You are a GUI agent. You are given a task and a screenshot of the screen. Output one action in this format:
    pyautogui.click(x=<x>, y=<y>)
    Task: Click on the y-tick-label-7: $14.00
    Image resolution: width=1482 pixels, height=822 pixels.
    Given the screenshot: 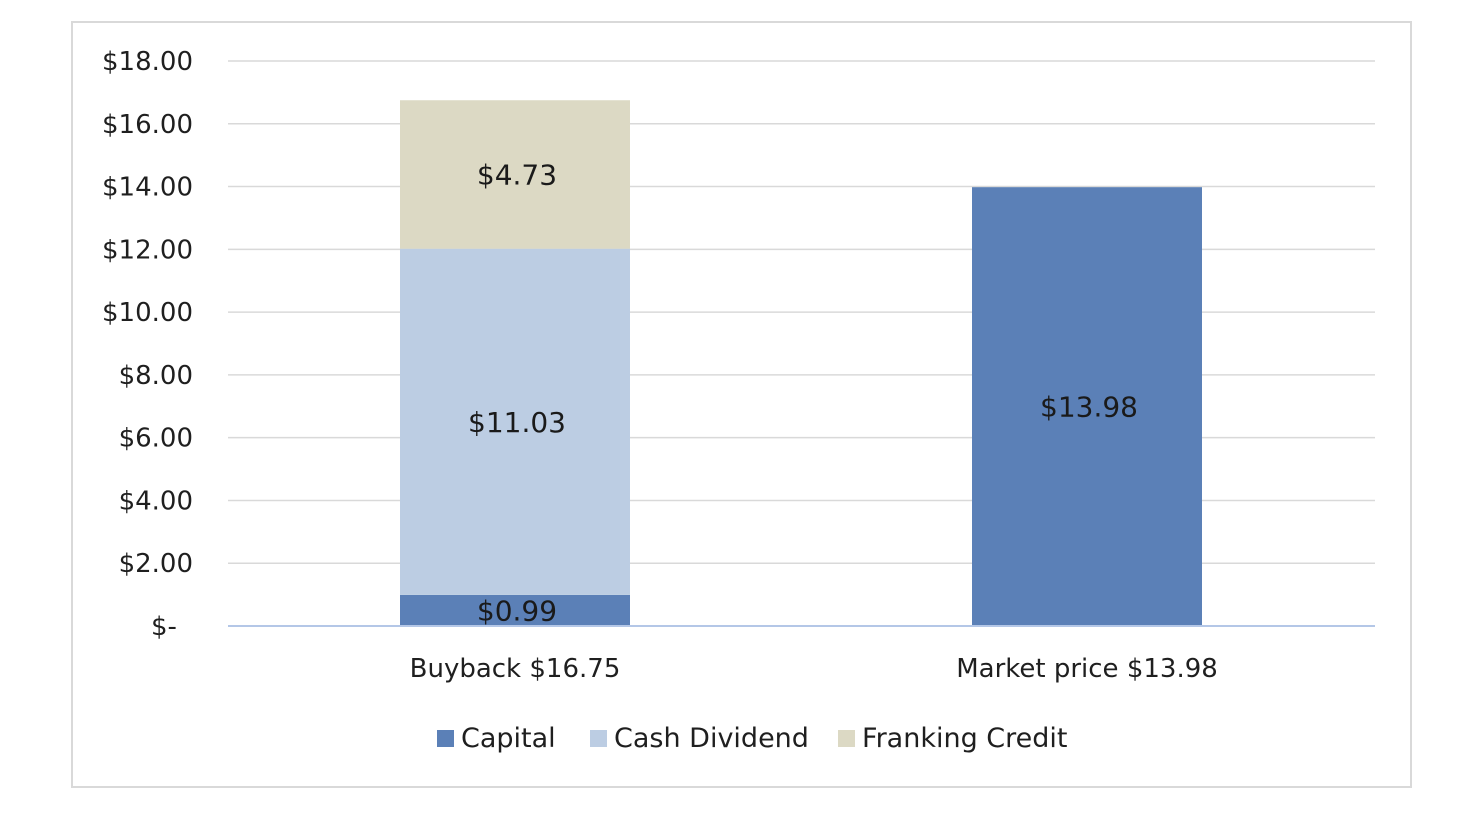 What is the action you would take?
    pyautogui.click(x=147, y=188)
    